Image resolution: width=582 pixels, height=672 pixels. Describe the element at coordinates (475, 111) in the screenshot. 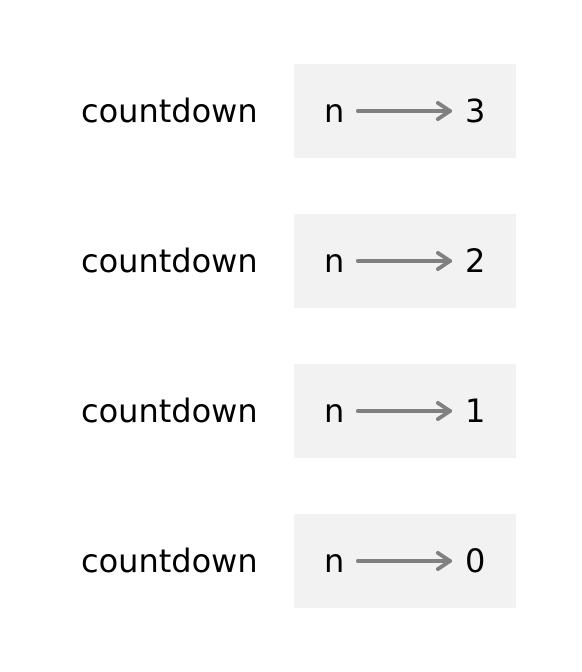

I see `variable-value: 3` at that location.